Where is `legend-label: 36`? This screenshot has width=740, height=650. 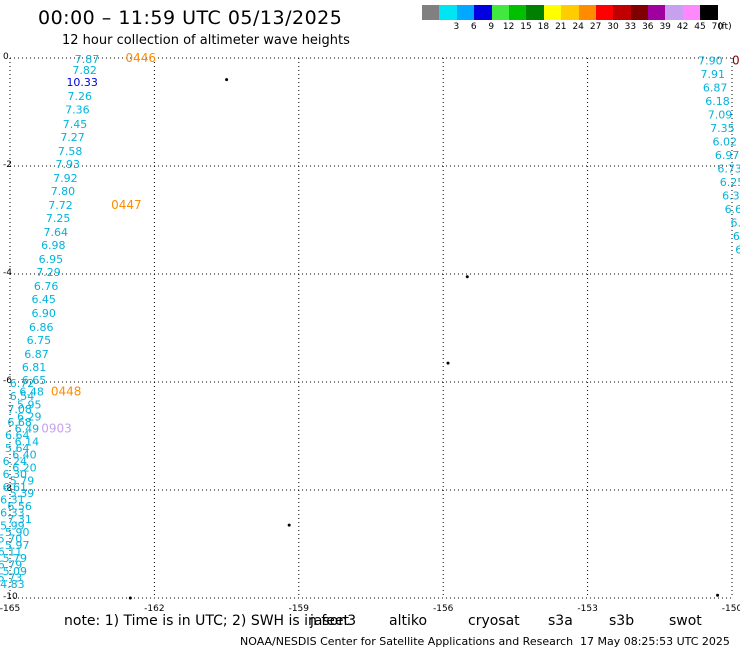
legend-label: 36 is located at coordinates (648, 27).